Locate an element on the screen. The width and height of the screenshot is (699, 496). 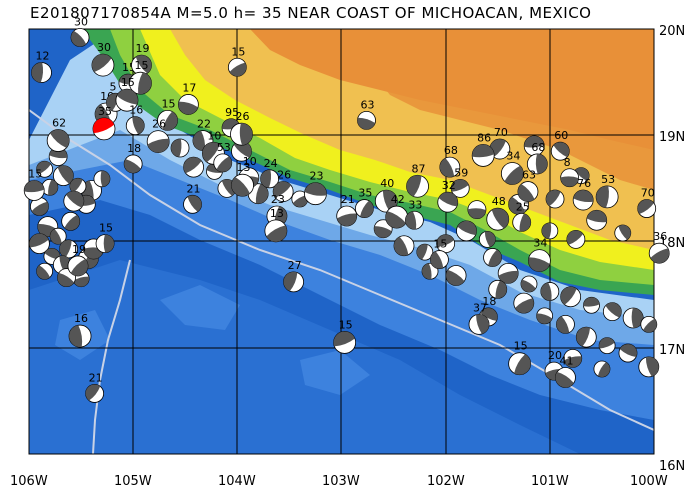
lon-tick-labels: 106W 105W 104W 103W 102W 101W 100W is located at coordinates (339, 481).